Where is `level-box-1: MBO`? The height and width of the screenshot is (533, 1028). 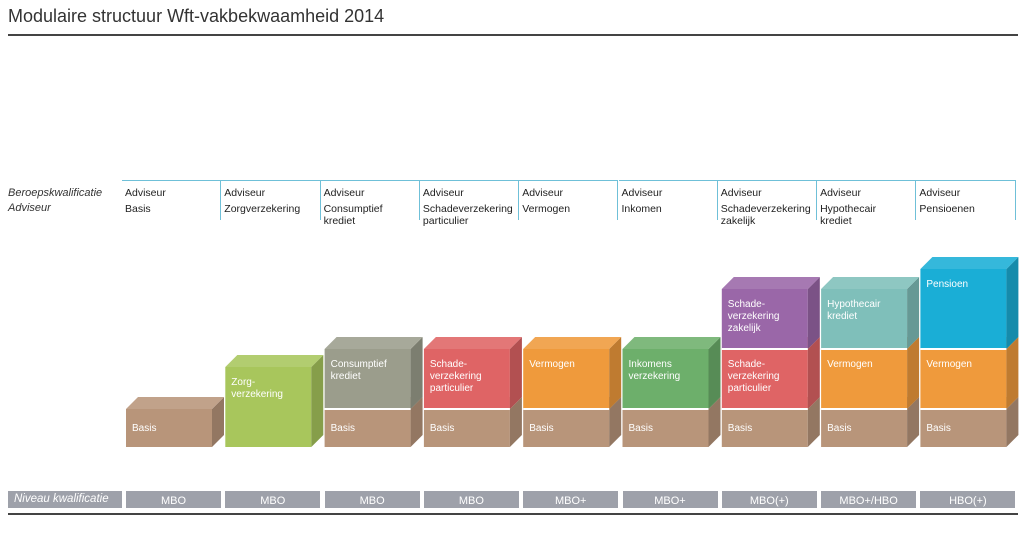 level-box-1: MBO is located at coordinates (173, 499).